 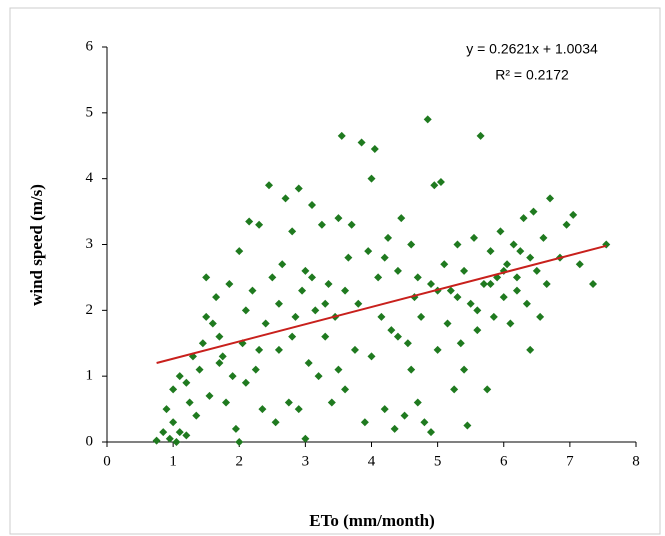 What do you see at coordinates (90, 244) in the screenshot?
I see `y-tick-label: 3` at bounding box center [90, 244].